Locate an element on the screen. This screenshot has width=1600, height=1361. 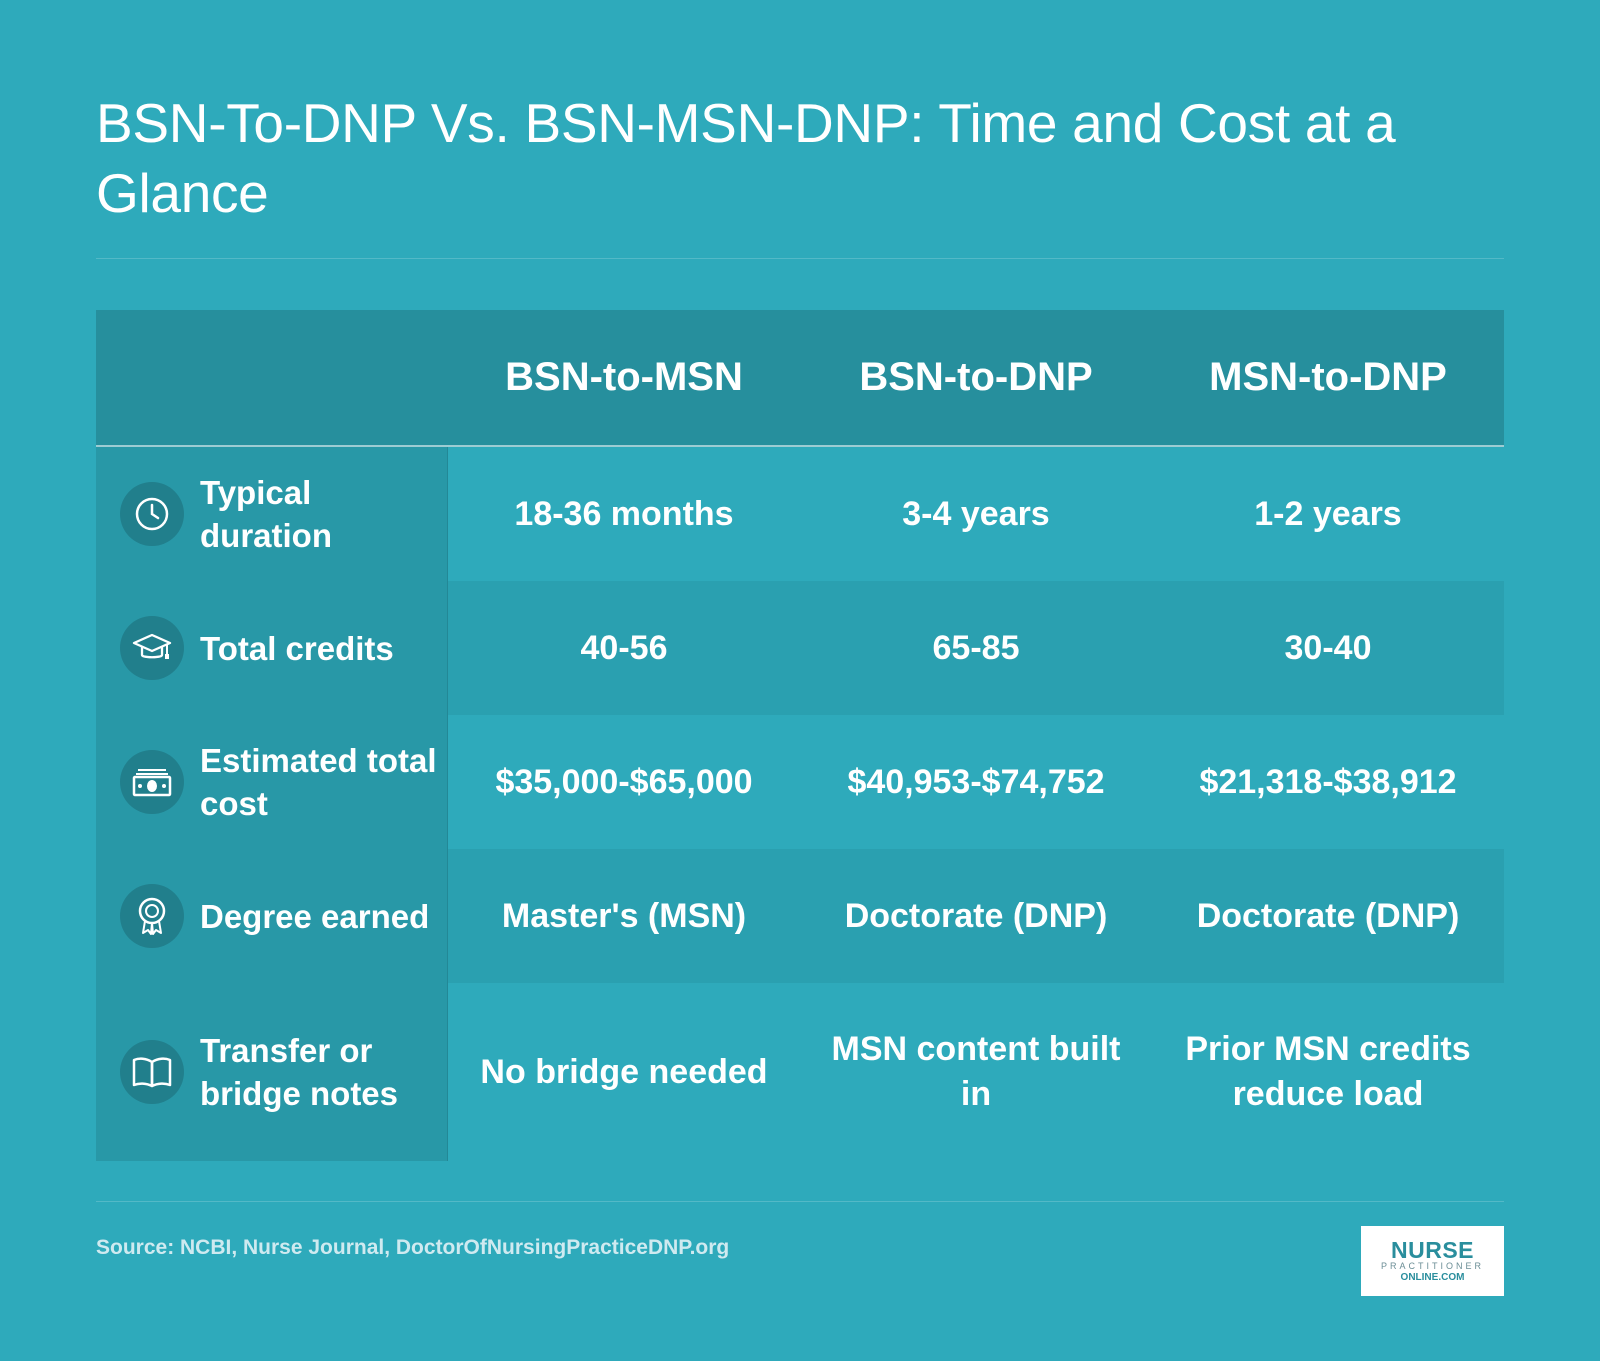
row-label-cell: Degree earned is located at coordinates (272, 916).